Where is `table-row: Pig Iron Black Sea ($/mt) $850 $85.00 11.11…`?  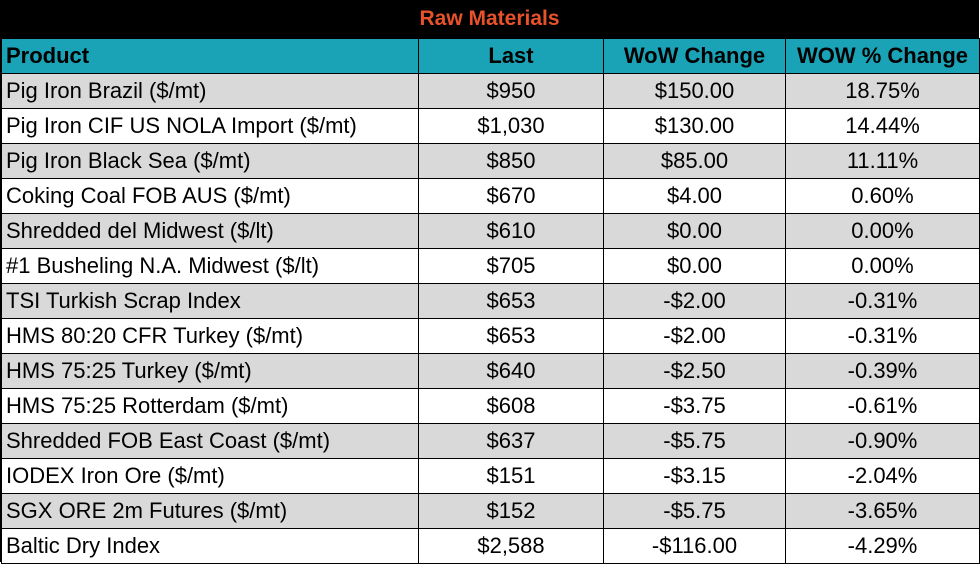
table-row: Pig Iron Black Sea ($/mt) $850 $85.00 11.11… is located at coordinates (490, 161).